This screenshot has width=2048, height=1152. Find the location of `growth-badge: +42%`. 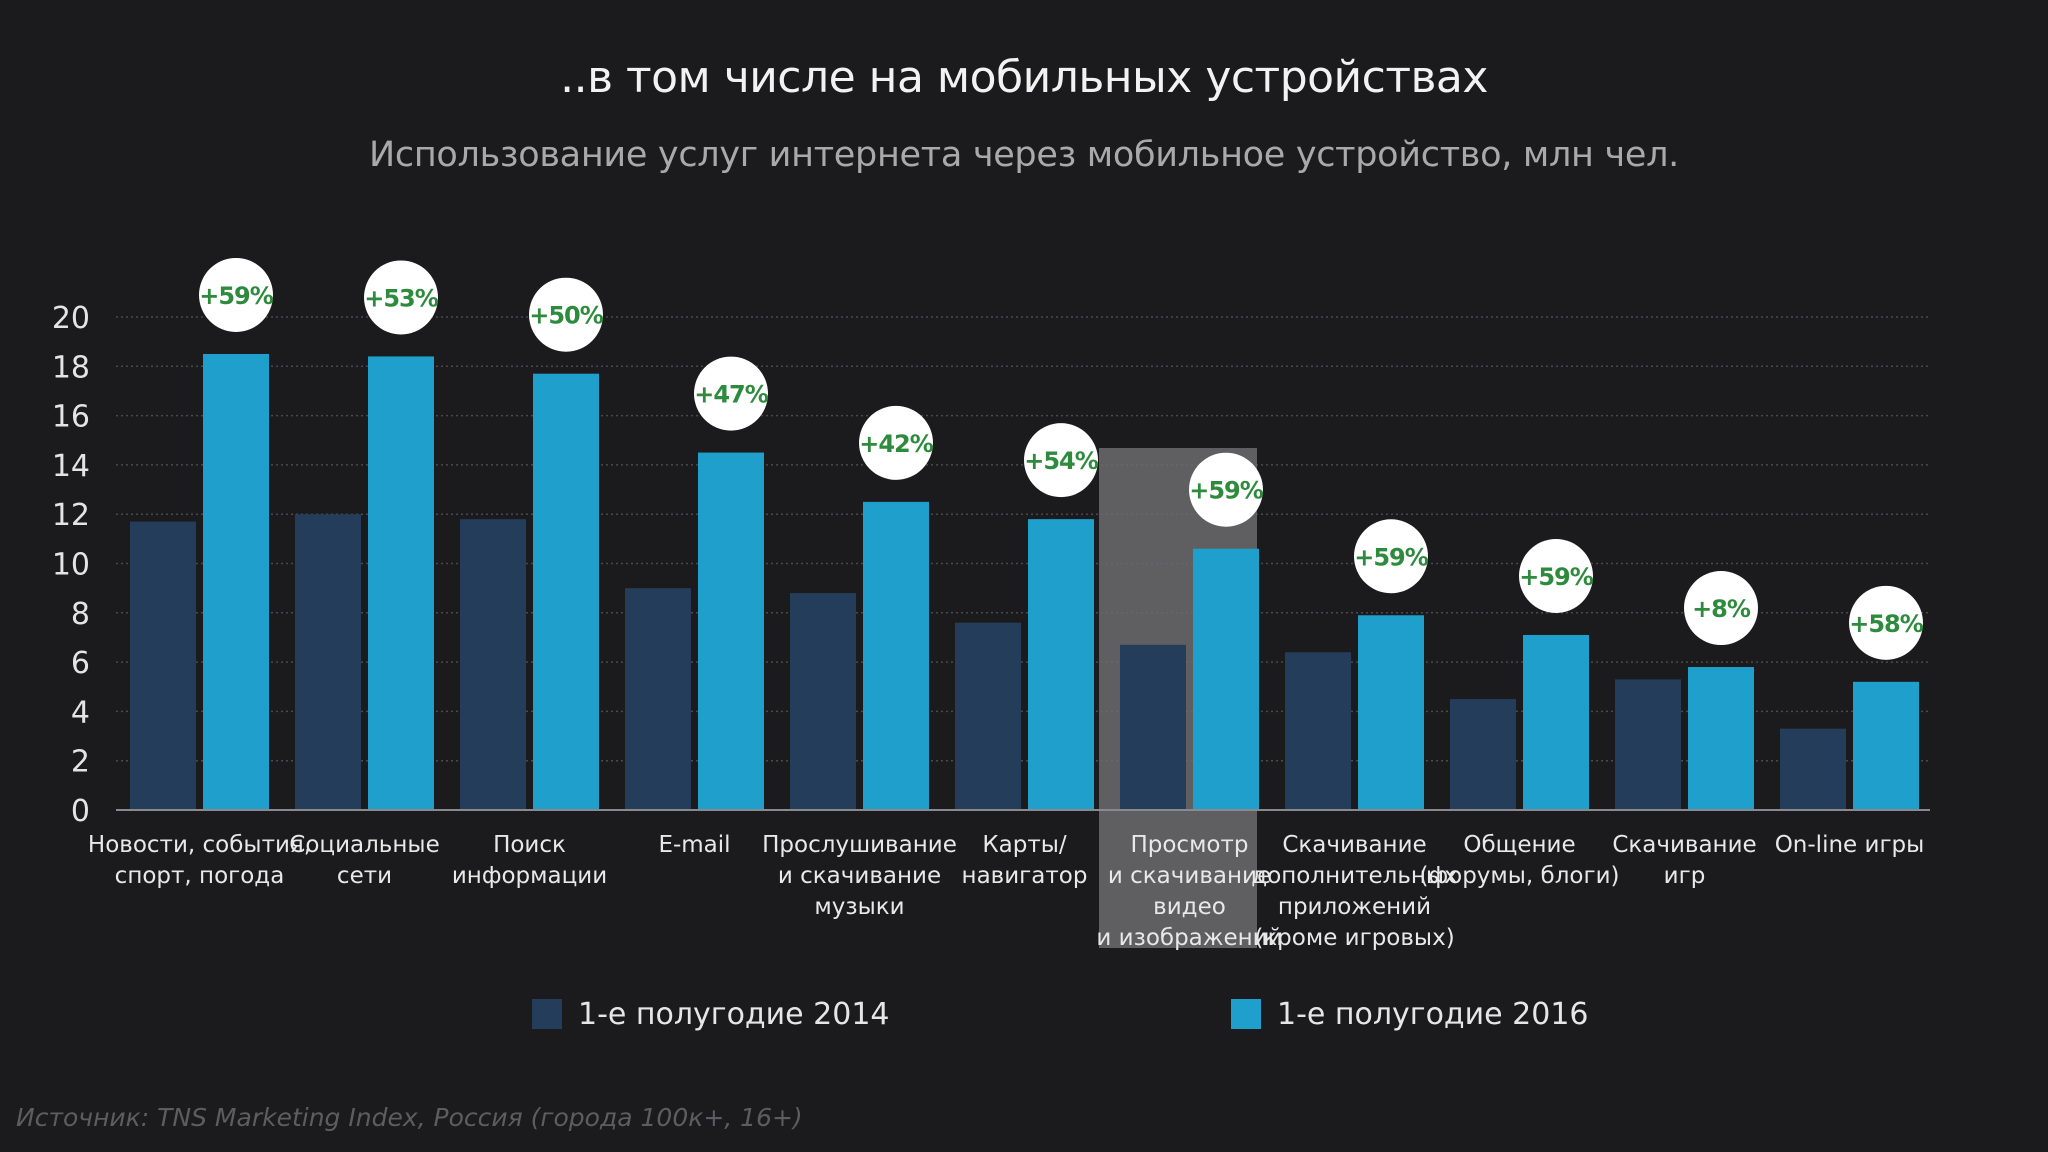

growth-badge: +42% is located at coordinates (897, 442).